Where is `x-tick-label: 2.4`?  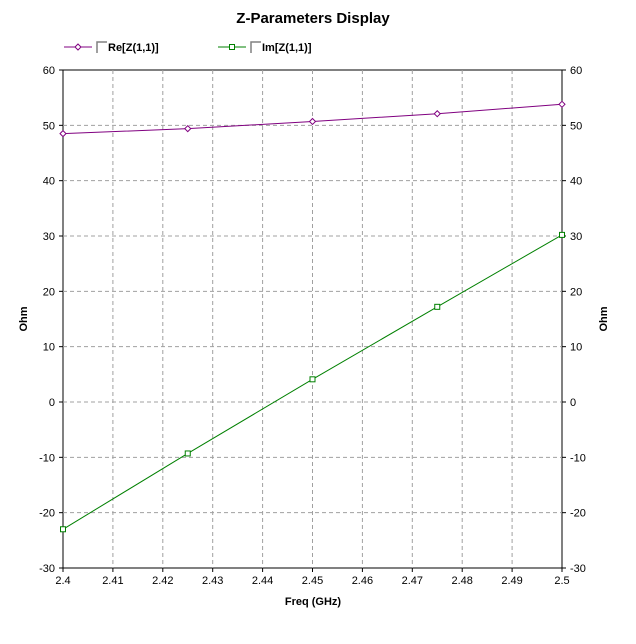
x-tick-label: 2.4 is located at coordinates (62, 581).